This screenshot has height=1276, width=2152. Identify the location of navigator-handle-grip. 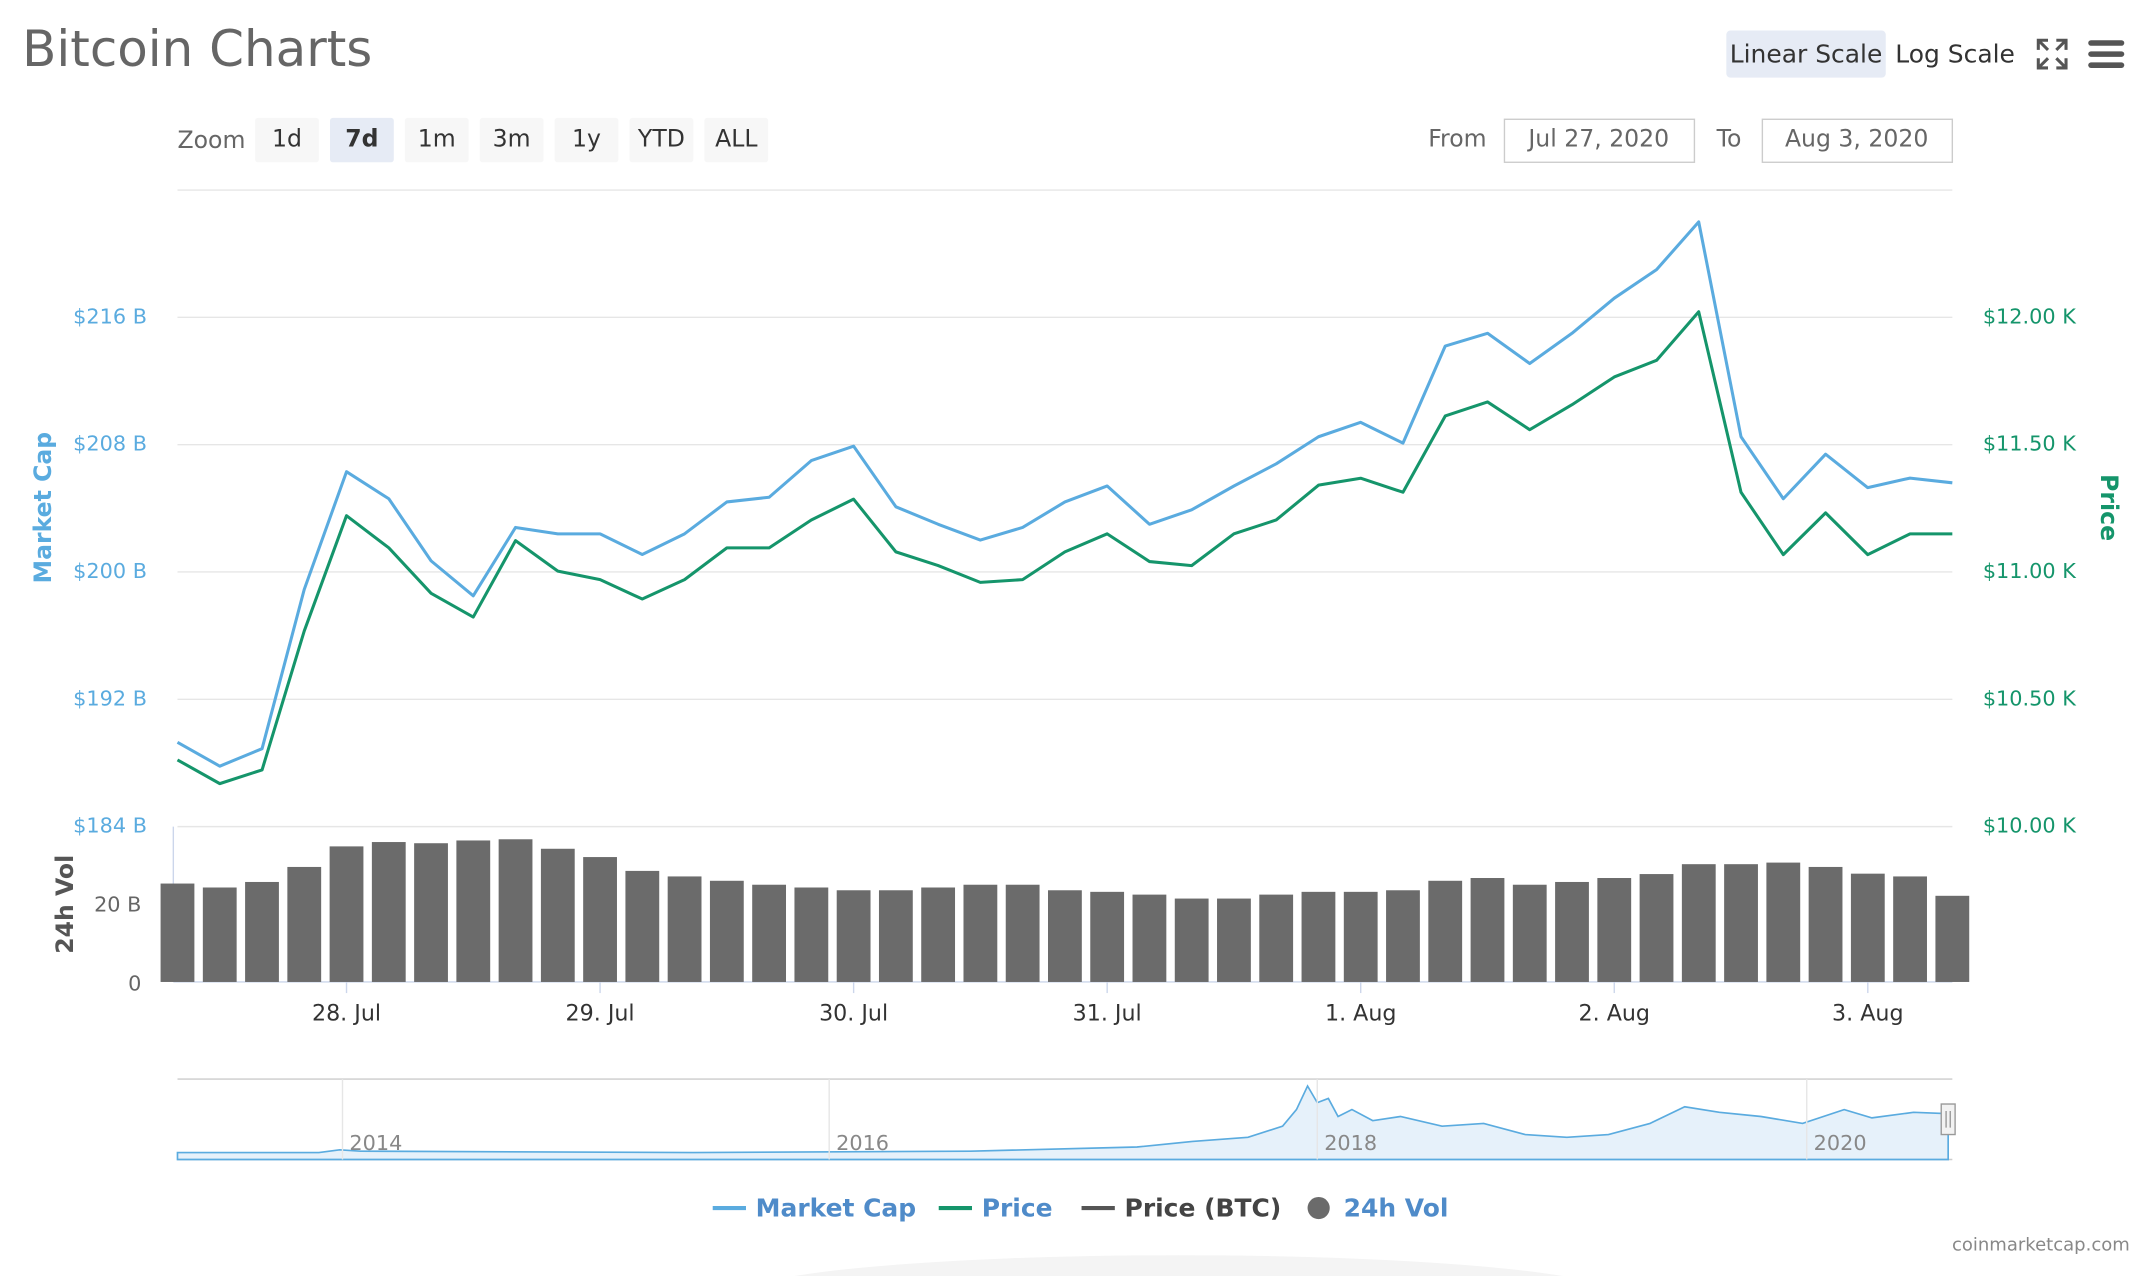
(1948, 1119).